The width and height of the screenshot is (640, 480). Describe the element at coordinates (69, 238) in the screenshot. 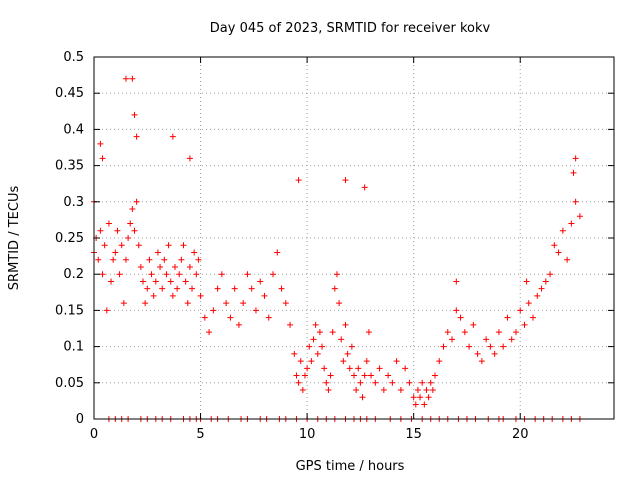

I see `y-tick-label: 0.25` at that location.